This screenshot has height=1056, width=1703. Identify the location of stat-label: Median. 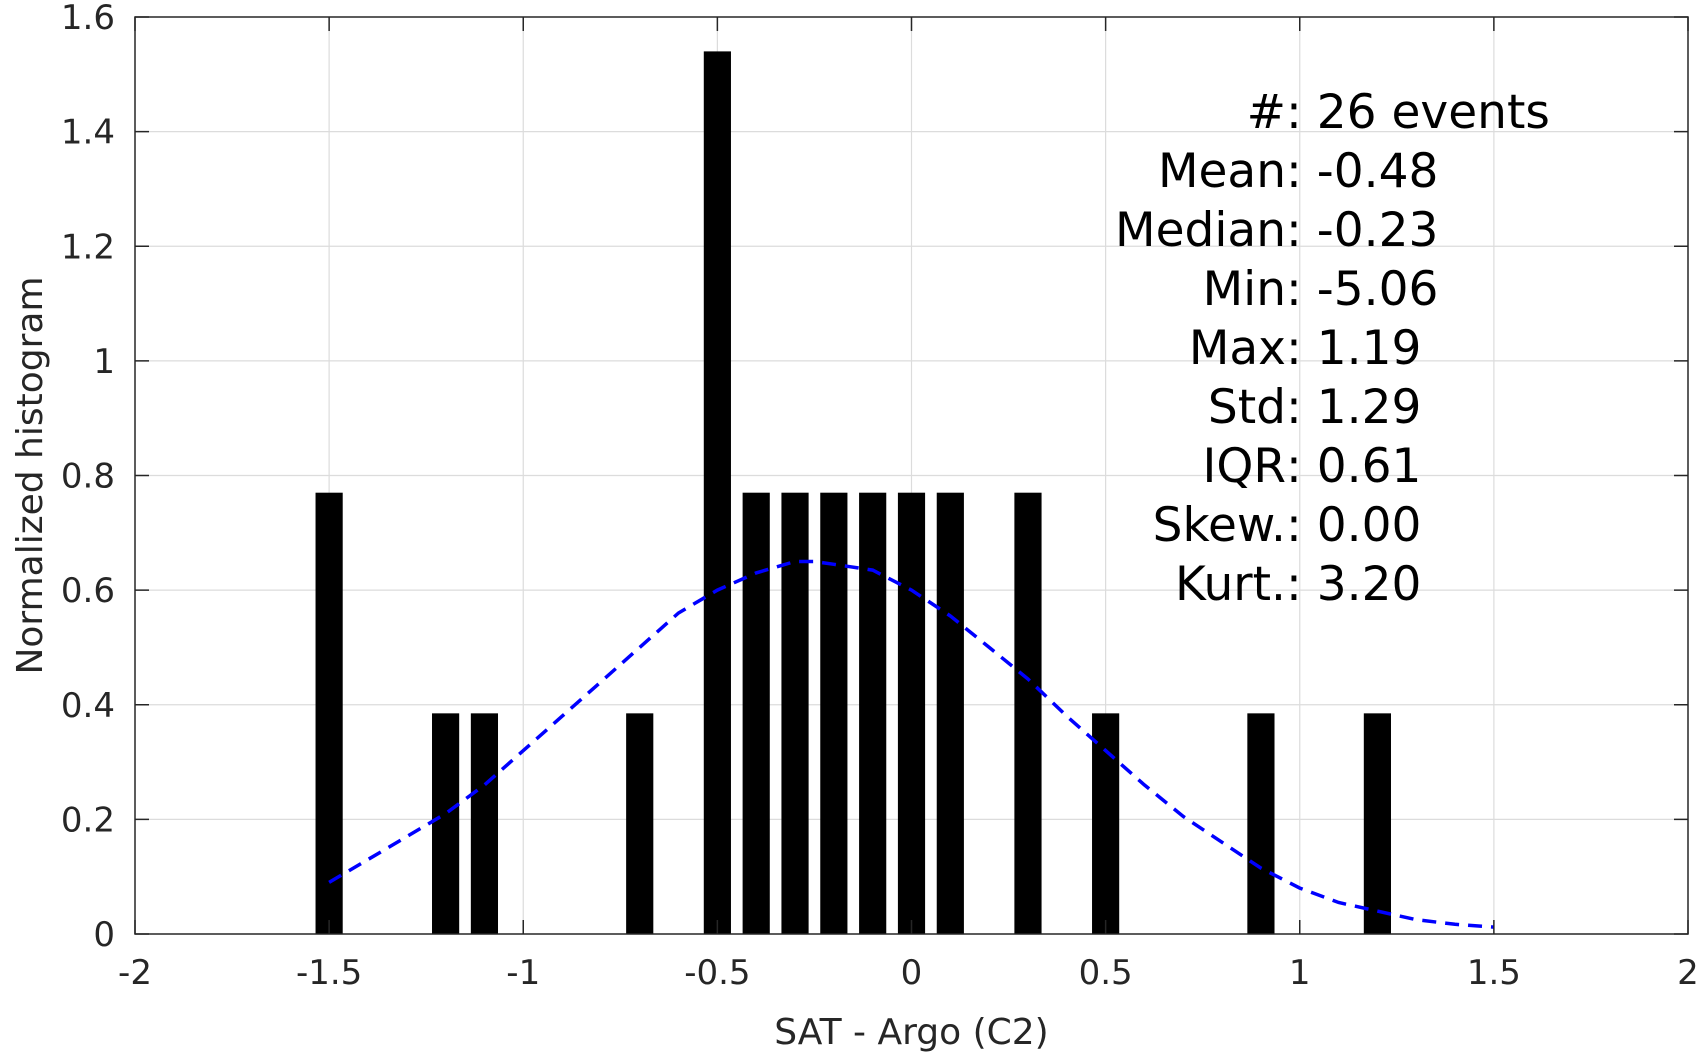
(1200, 230).